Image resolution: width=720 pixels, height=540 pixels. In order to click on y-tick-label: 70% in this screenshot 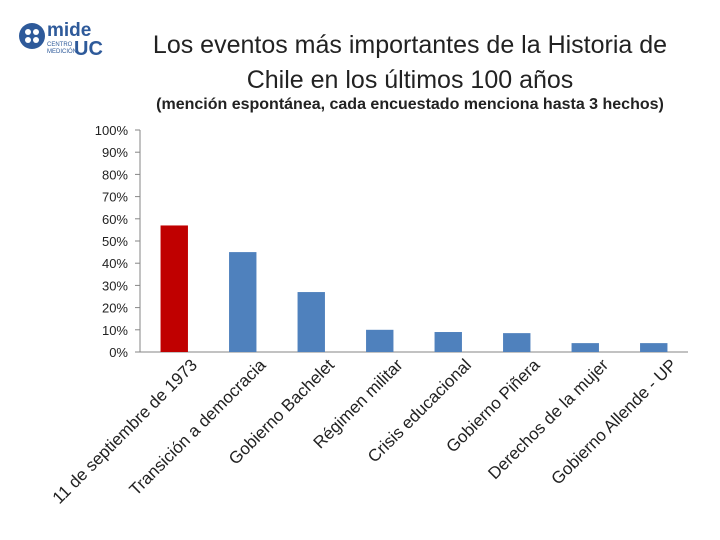, I will do `click(115, 197)`.